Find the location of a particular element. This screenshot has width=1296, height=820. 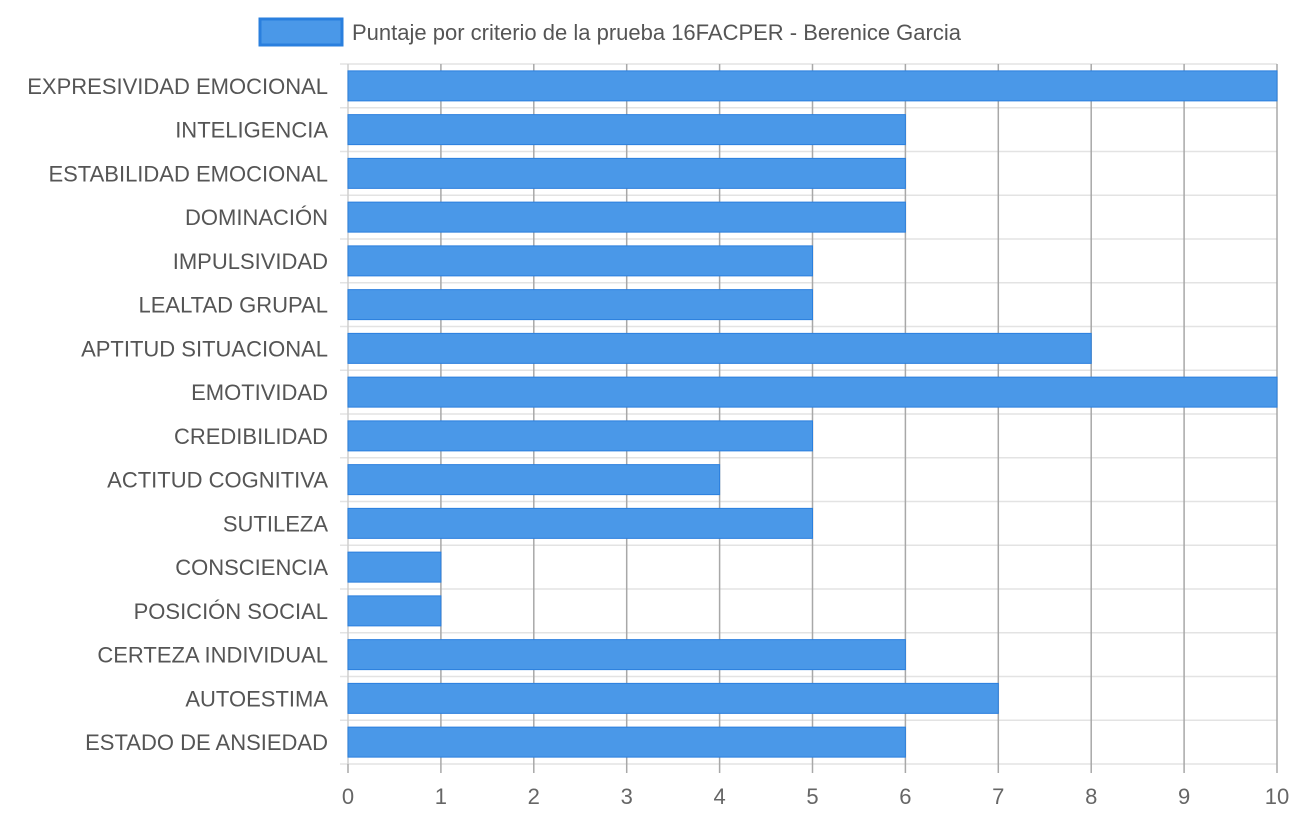

x-tick-label: 0 is located at coordinates (348, 796).